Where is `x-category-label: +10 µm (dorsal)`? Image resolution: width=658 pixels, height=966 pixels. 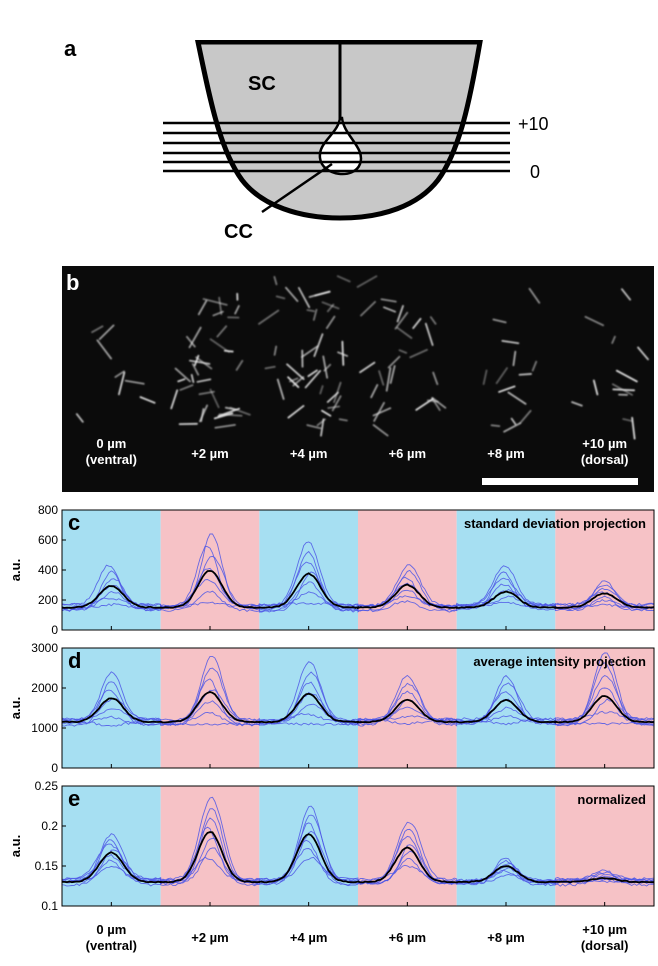 x-category-label: +10 µm (dorsal) is located at coordinates (604, 938).